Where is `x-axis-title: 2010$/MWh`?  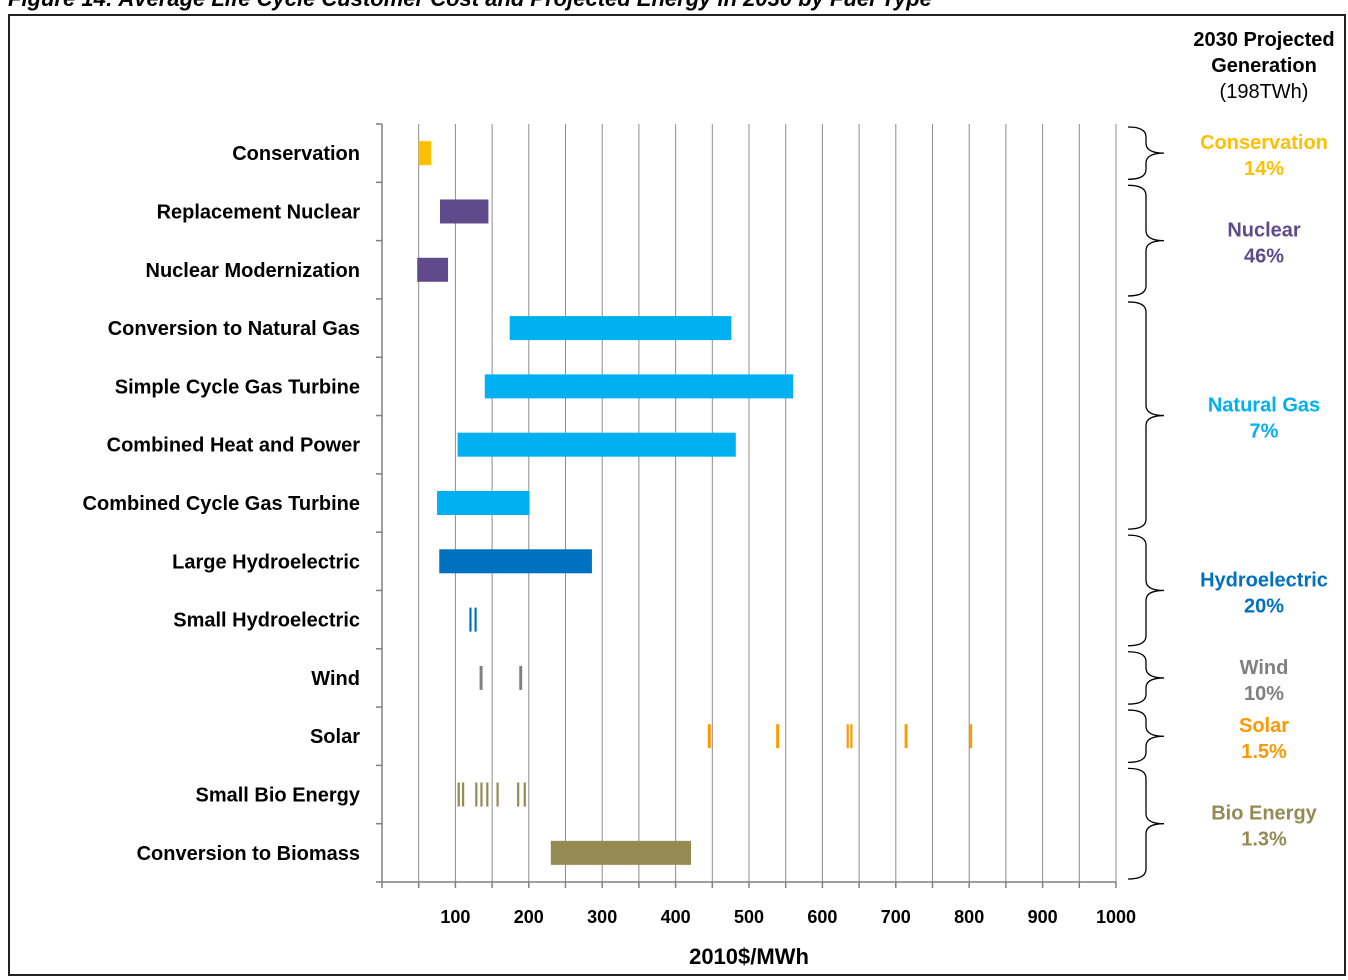
x-axis-title: 2010$/MWh is located at coordinates (749, 956).